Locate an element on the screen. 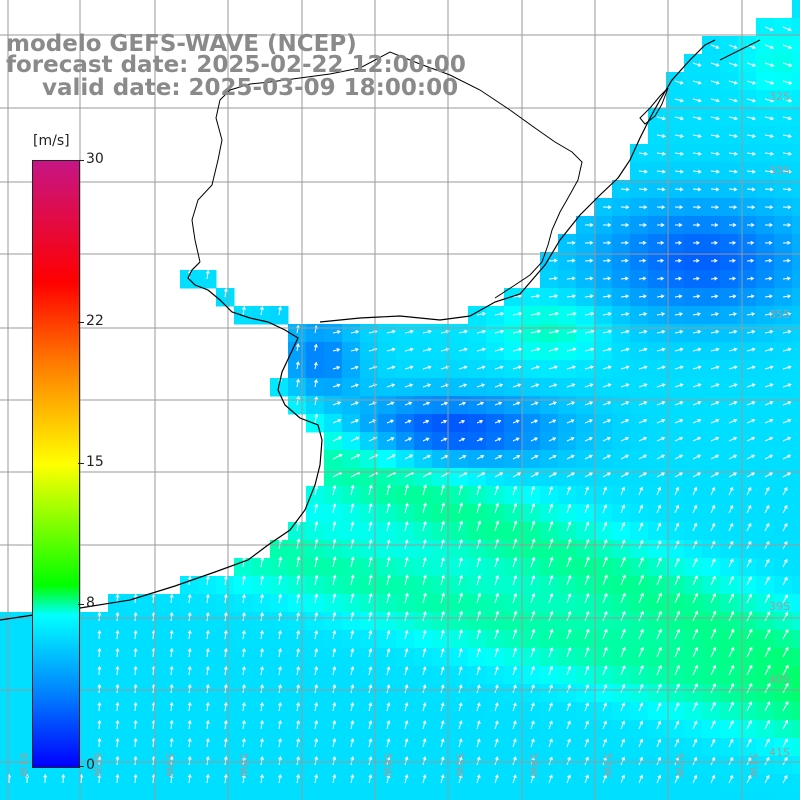  colorbar-unit: [m/s] is located at coordinates (51, 141).